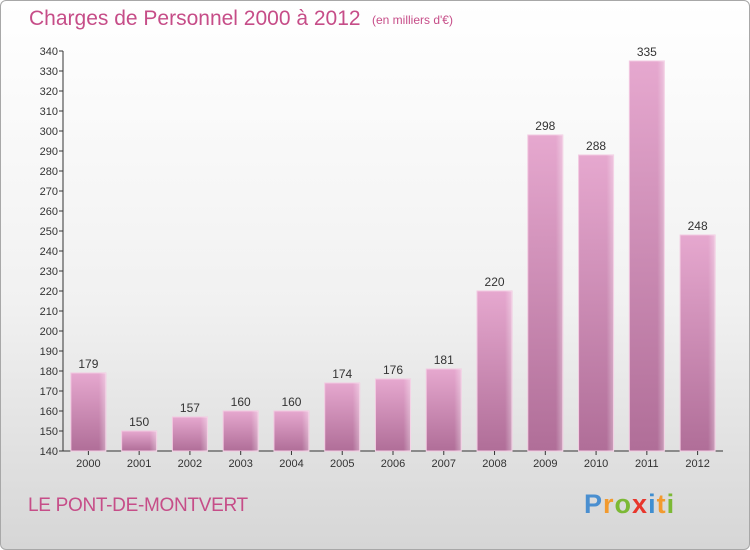 This screenshot has height=550, width=750. What do you see at coordinates (49, 252) in the screenshot?
I see `y-tick-label: 240` at bounding box center [49, 252].